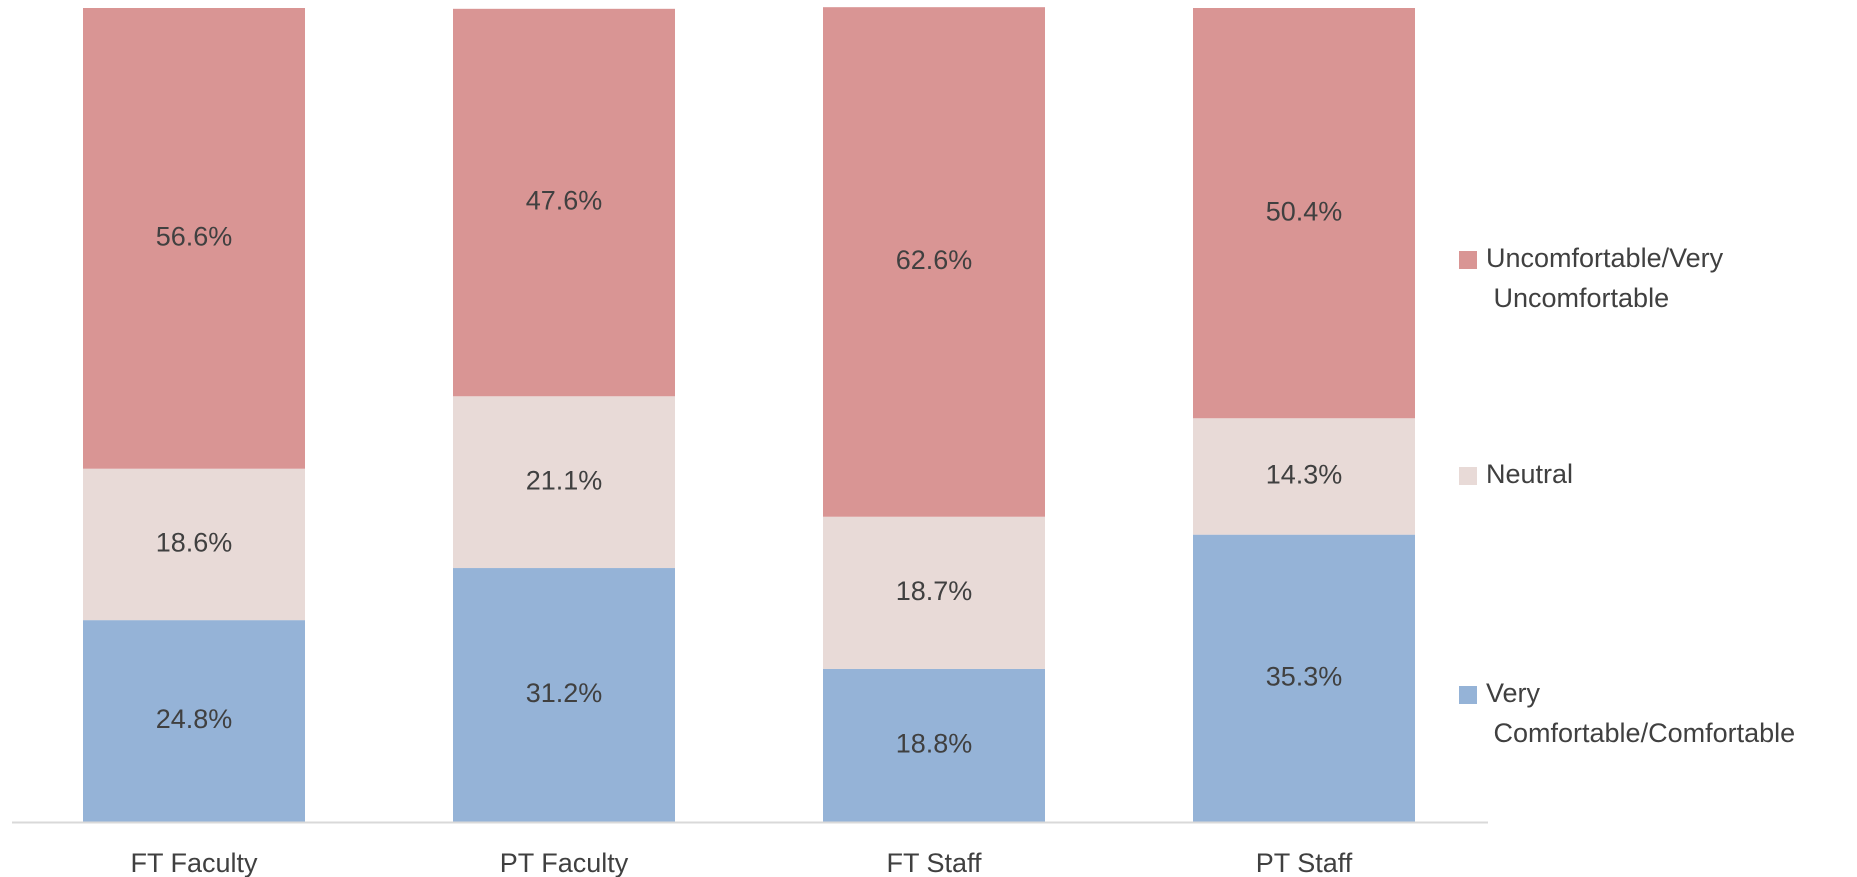 This screenshot has width=1857, height=877. What do you see at coordinates (1640, 713) in the screenshot?
I see `legend-label: Very Comfortable/Comfortable` at bounding box center [1640, 713].